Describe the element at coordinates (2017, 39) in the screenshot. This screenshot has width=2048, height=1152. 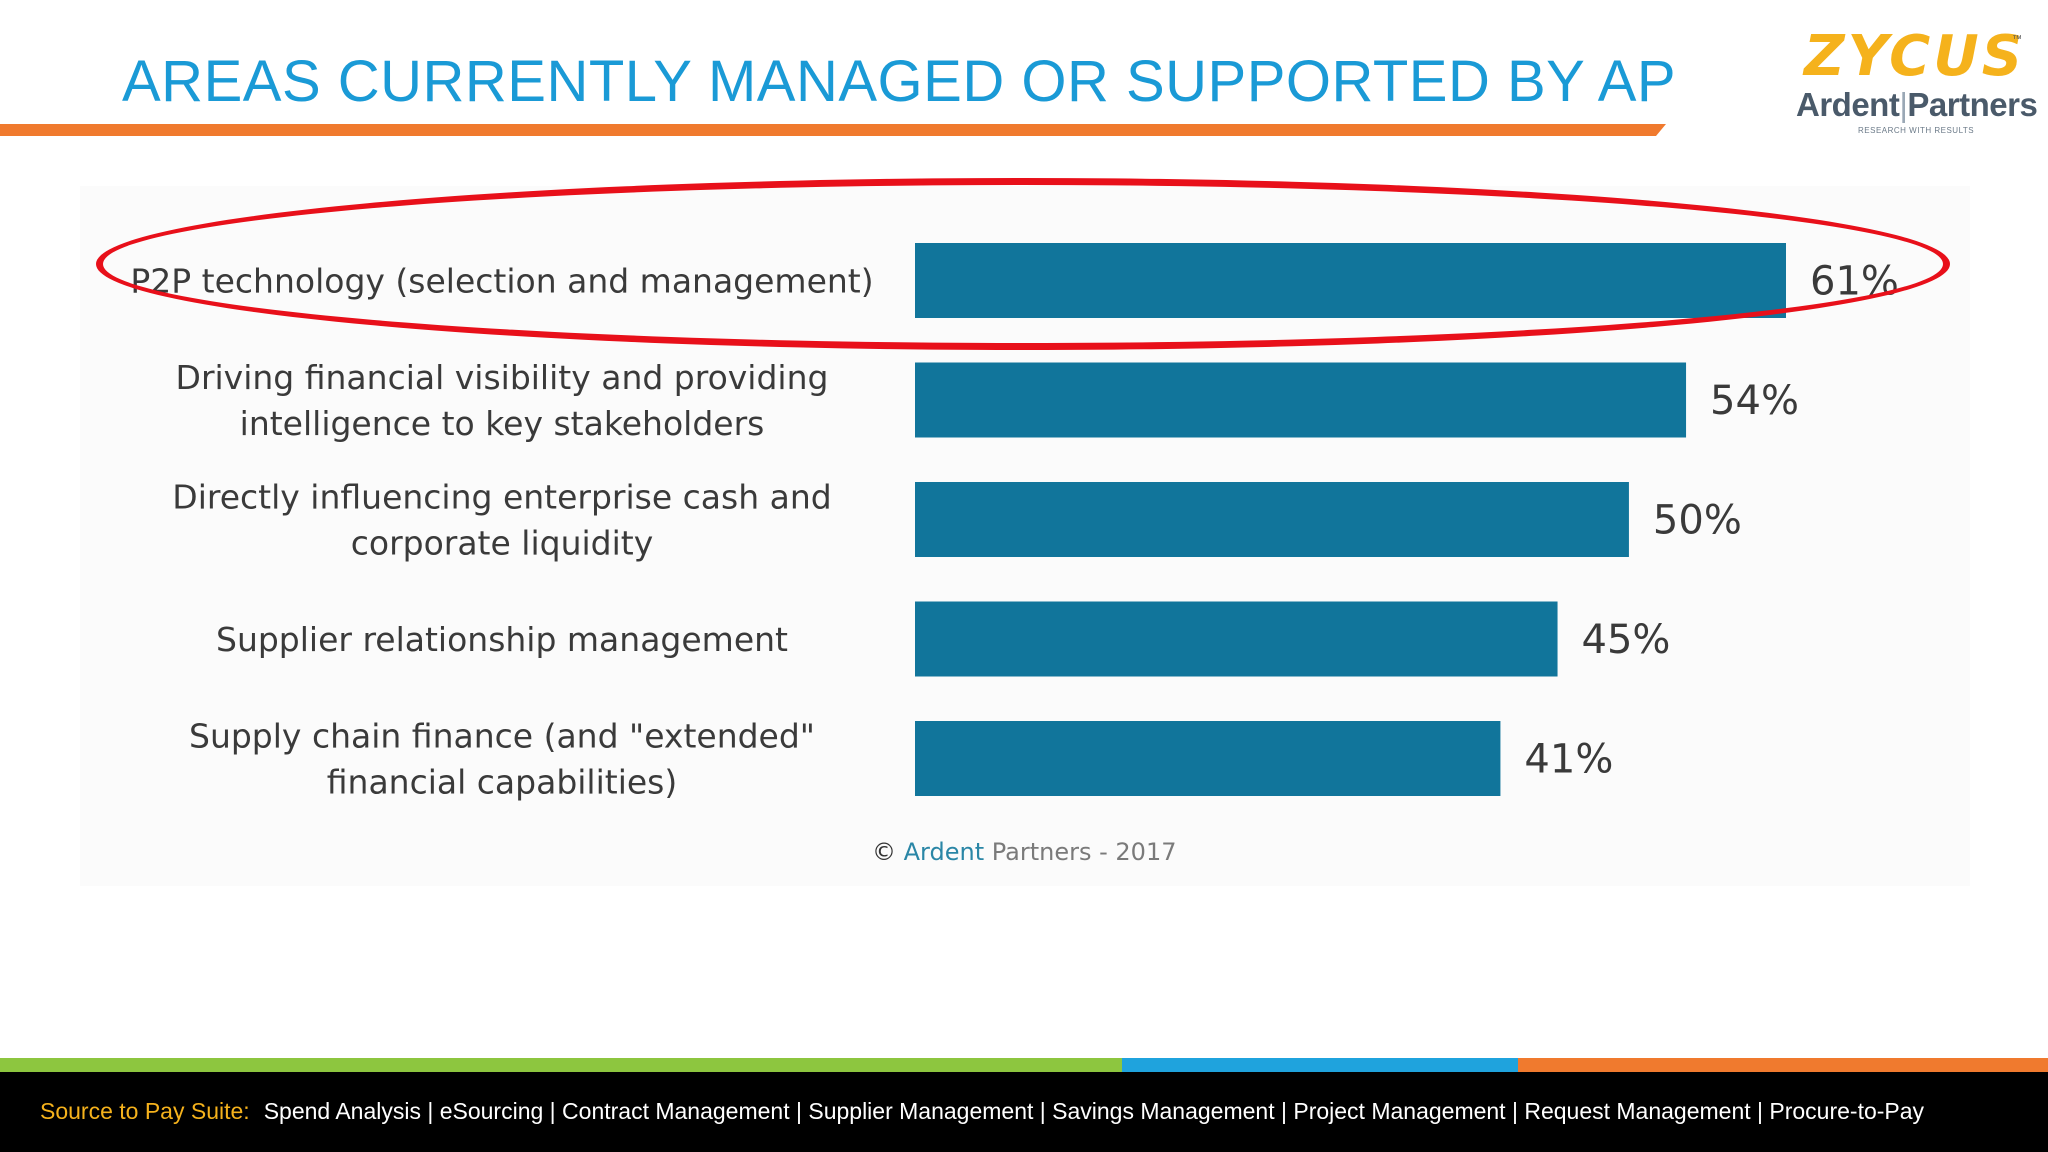
I see `trademark-mark: ™` at that location.